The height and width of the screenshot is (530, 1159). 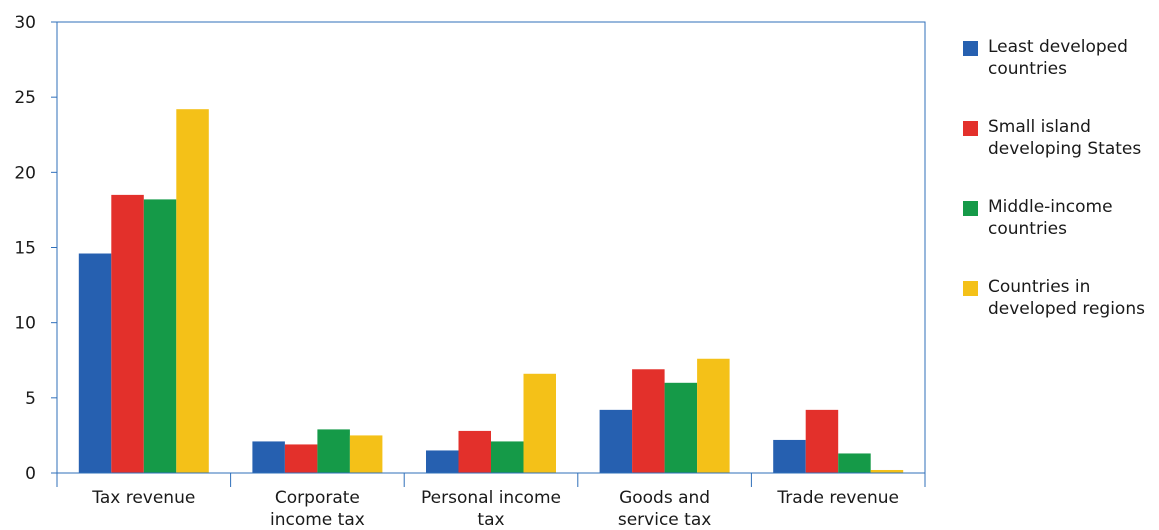 What do you see at coordinates (491, 509) in the screenshot?
I see `x-category-label: Personal income tax` at bounding box center [491, 509].